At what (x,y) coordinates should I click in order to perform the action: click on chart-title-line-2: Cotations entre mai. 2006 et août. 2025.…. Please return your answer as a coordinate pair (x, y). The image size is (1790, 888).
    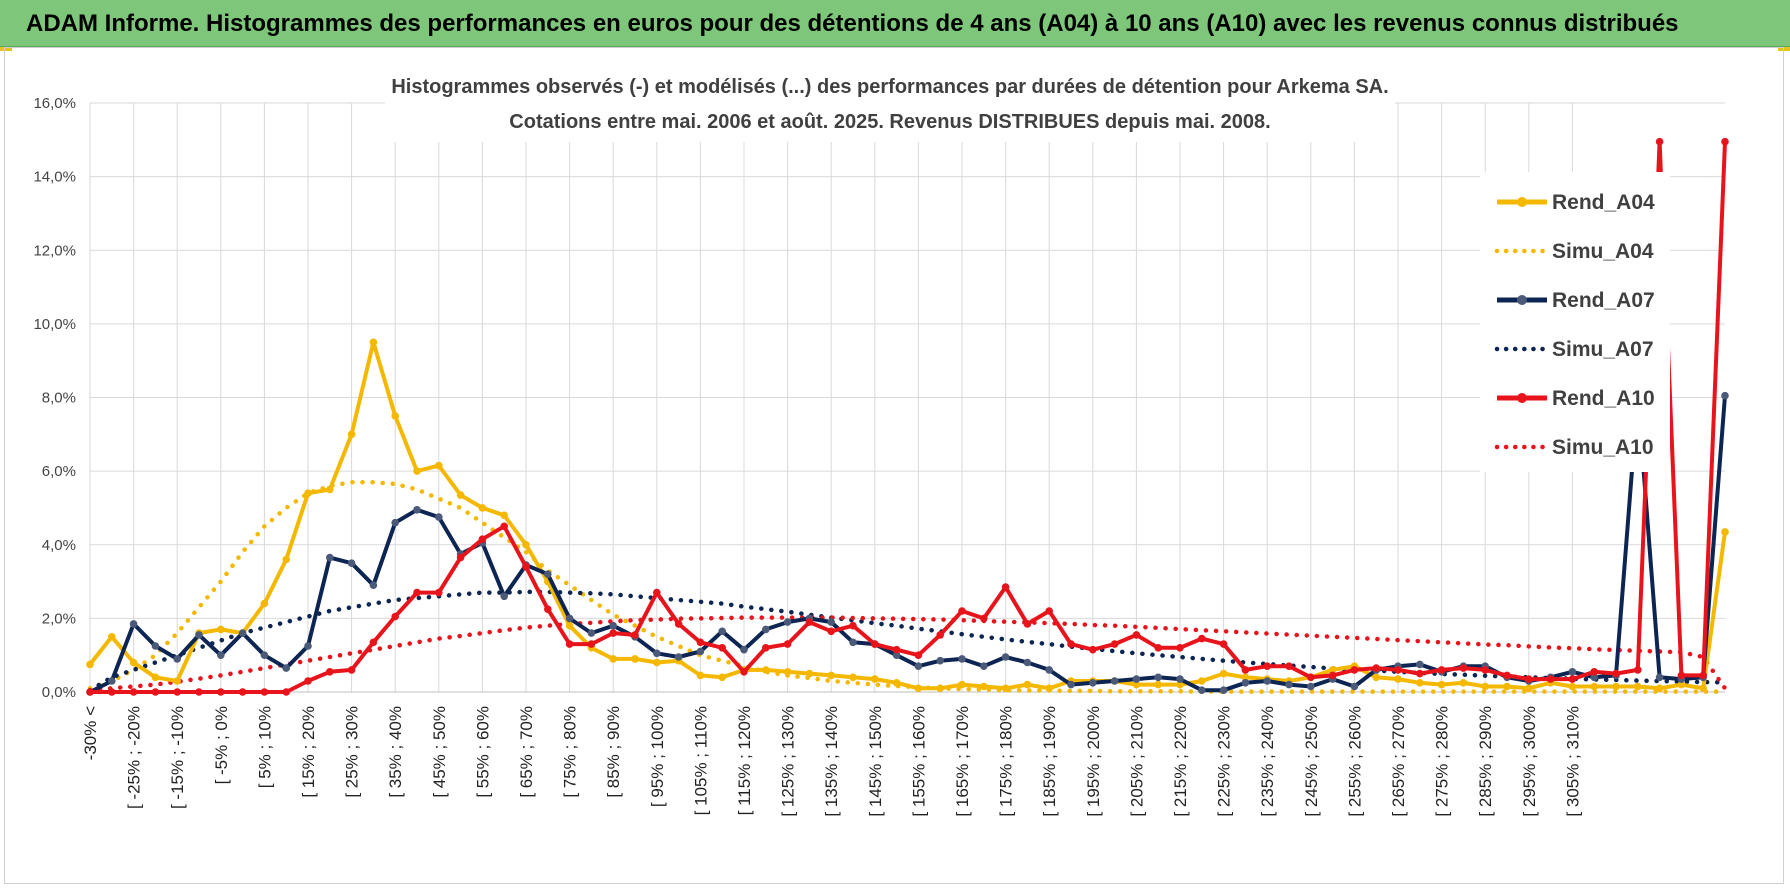
    Looking at the image, I should click on (889, 122).